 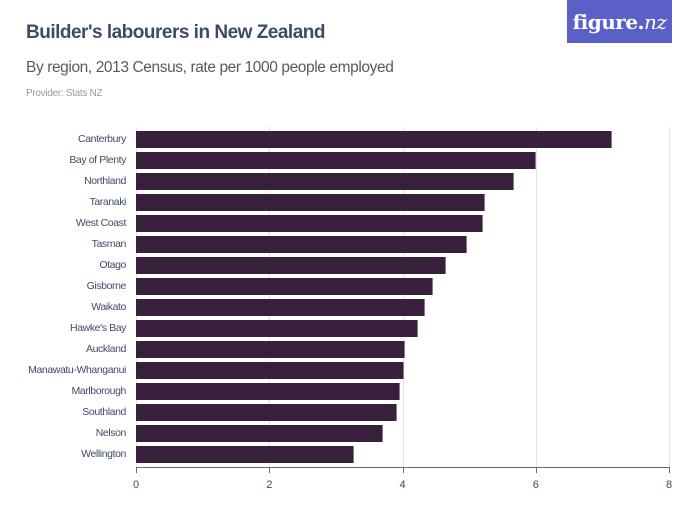 I want to click on category-label: Bay of Plenty, so click(x=97, y=160).